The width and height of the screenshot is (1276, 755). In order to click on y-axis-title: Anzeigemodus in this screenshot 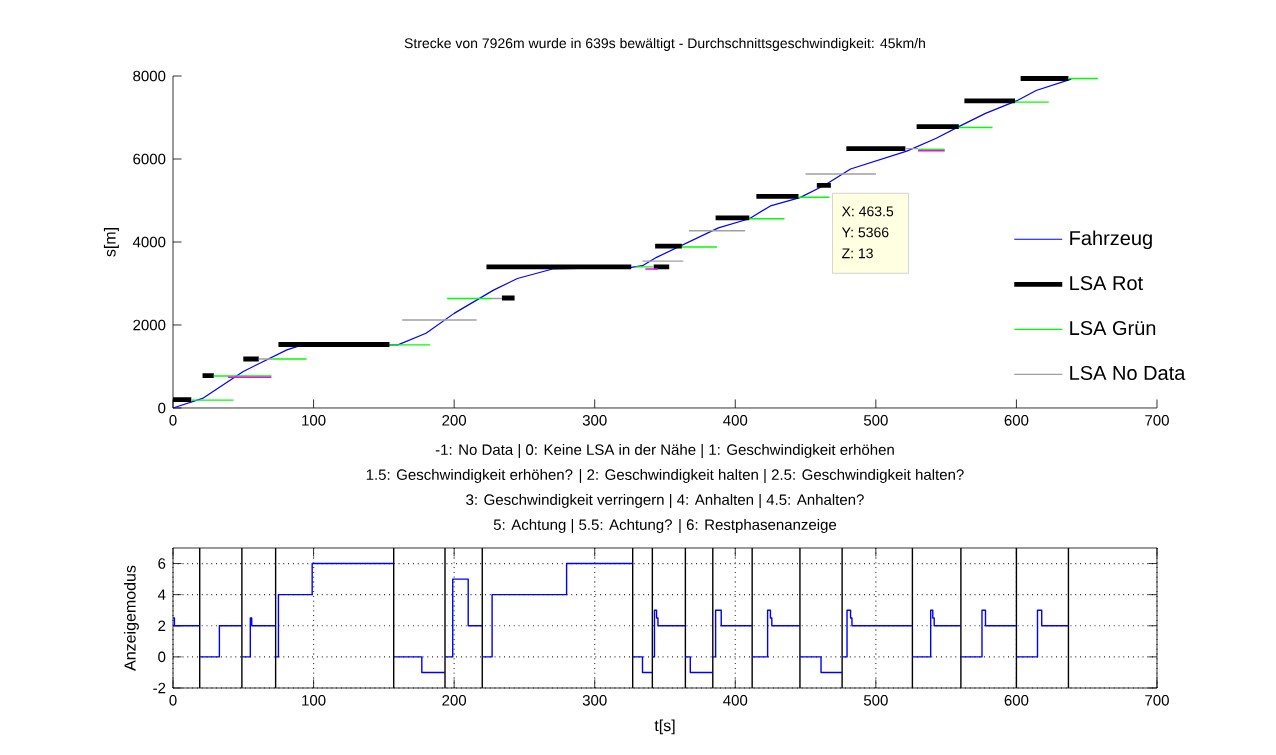, I will do `click(131, 618)`.